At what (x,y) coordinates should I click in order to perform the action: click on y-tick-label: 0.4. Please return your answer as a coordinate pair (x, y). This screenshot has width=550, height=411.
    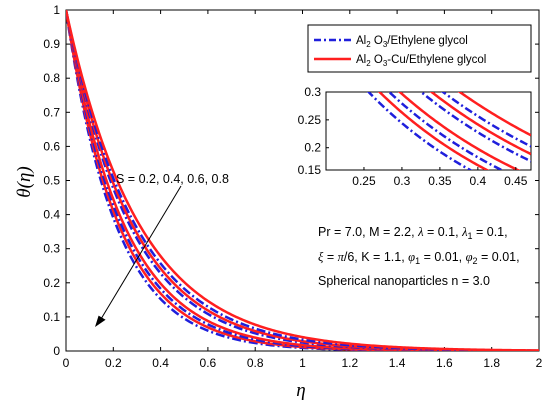
    Looking at the image, I should click on (51, 215).